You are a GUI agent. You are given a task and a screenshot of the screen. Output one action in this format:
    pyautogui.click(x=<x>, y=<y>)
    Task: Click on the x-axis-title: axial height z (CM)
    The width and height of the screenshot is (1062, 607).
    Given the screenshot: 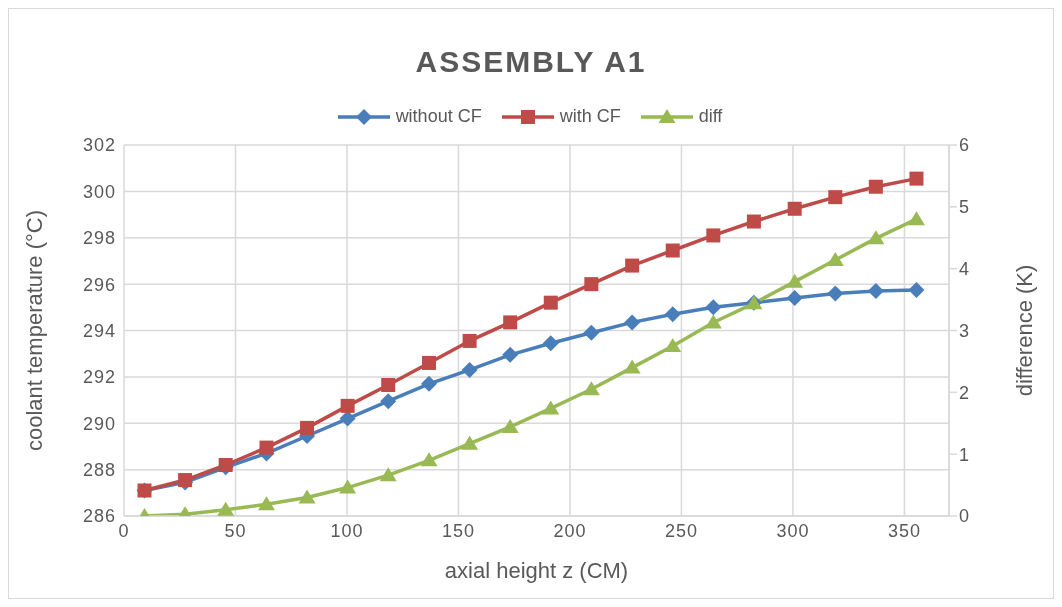 What is the action you would take?
    pyautogui.click(x=536, y=570)
    